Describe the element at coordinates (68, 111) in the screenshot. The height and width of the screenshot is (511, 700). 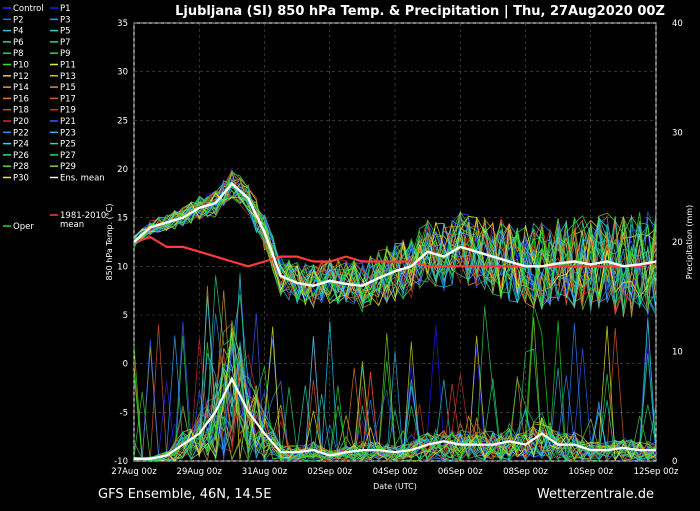
I see `legend-label: P19` at that location.